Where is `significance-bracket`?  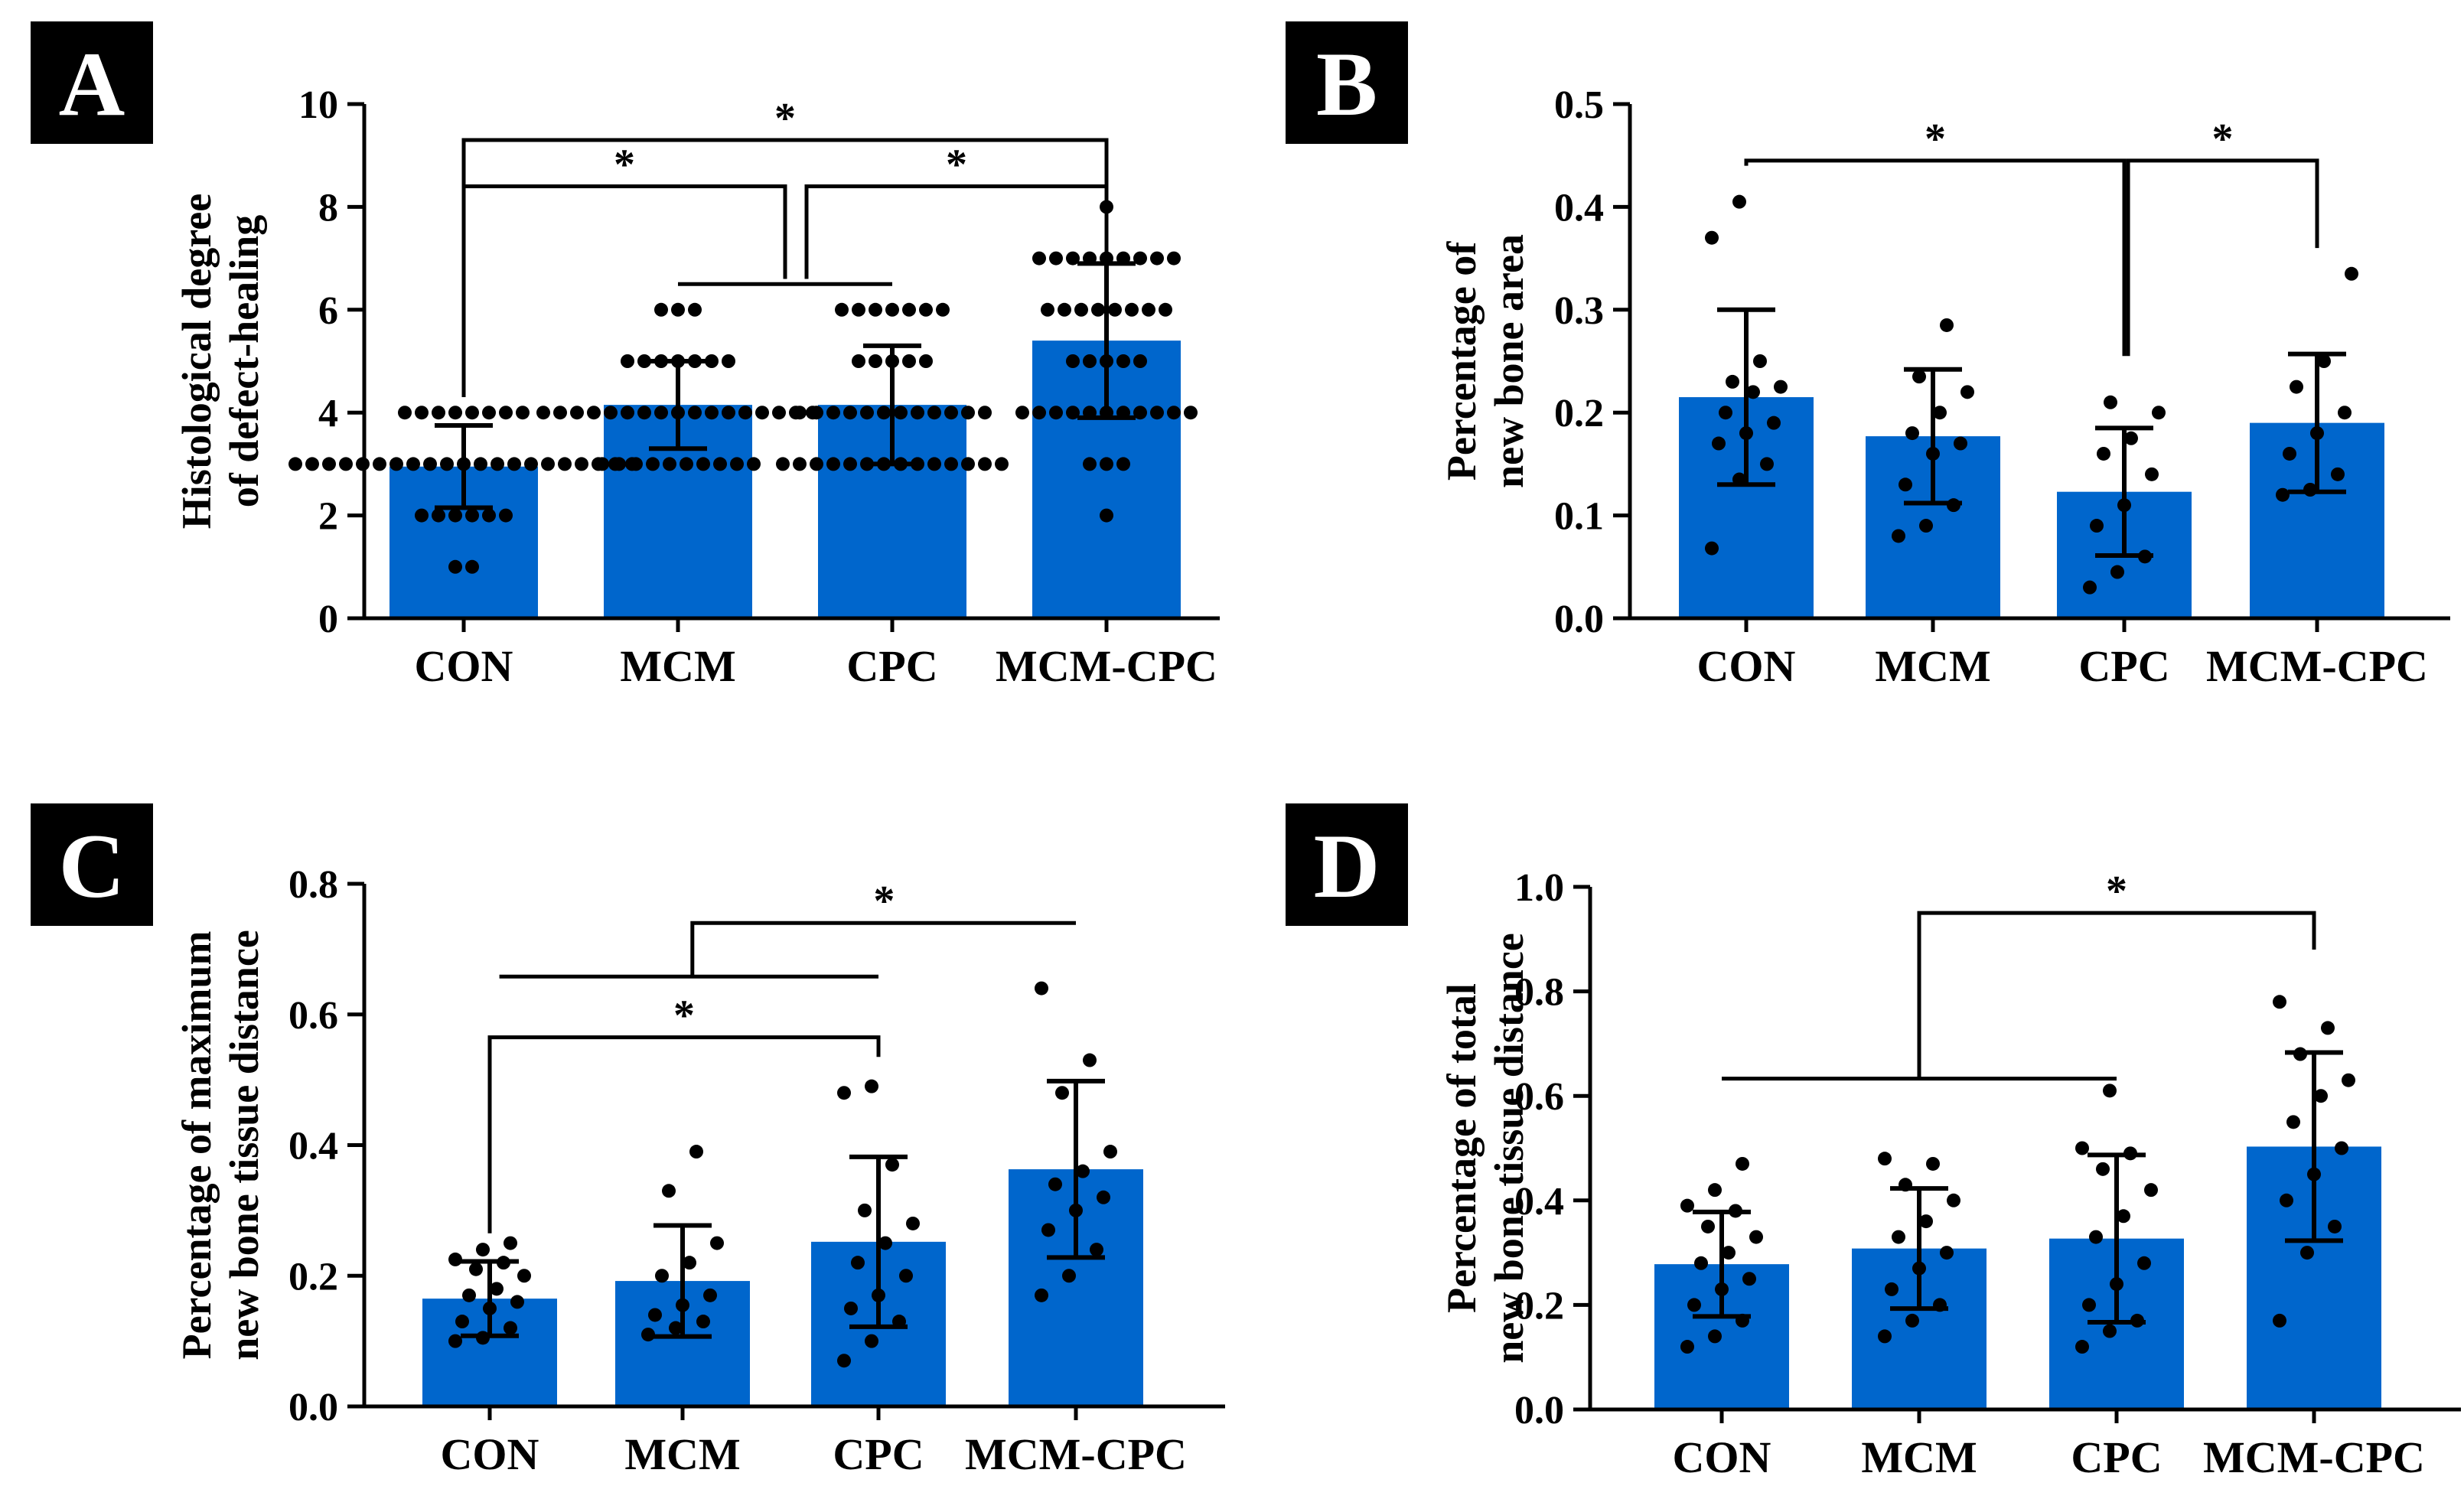 significance-bracket is located at coordinates (883, 949).